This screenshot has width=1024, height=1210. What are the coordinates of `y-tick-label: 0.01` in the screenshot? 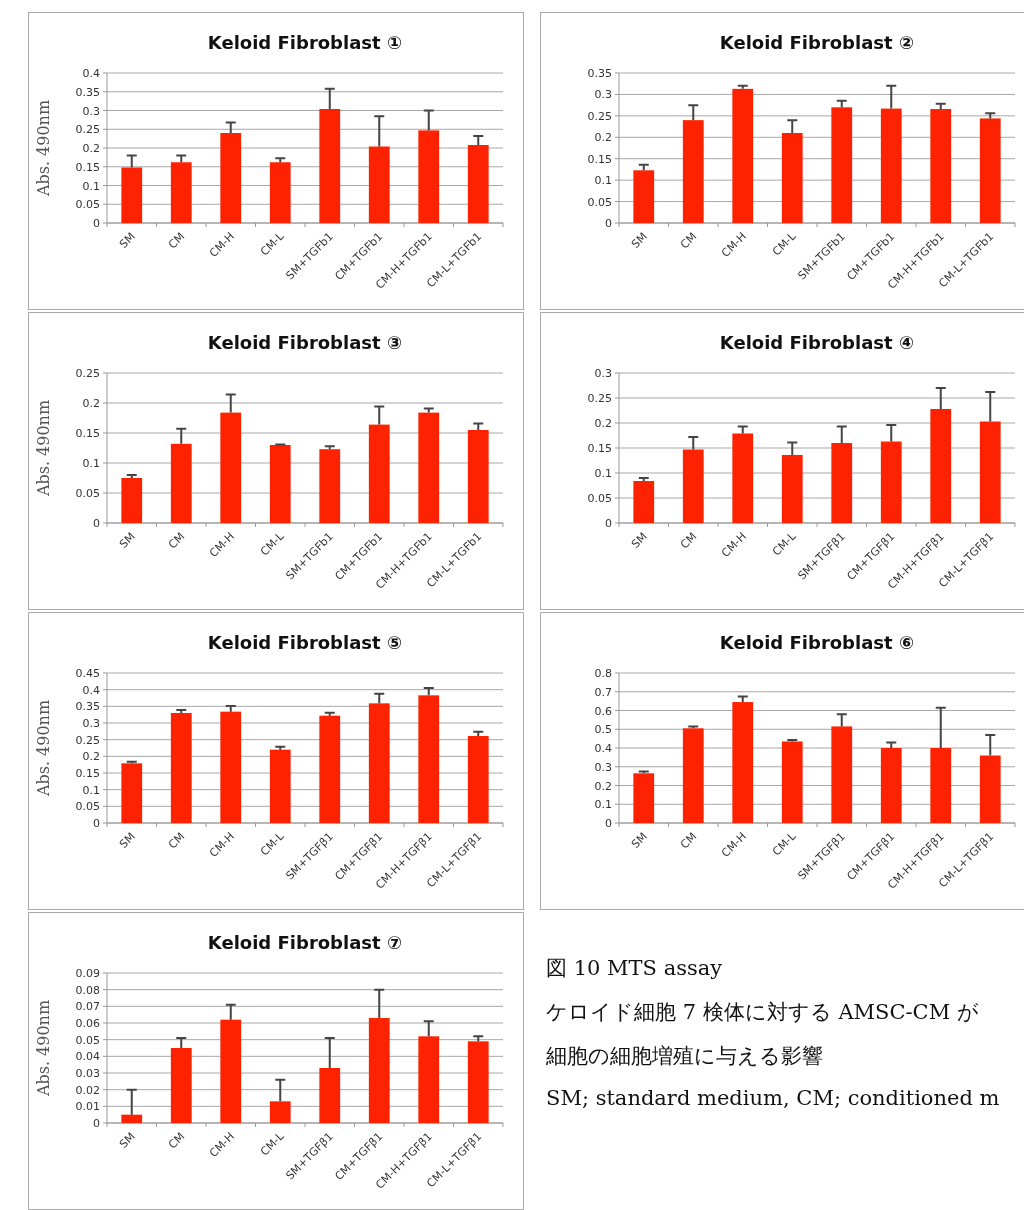 It's located at (87, 1107).